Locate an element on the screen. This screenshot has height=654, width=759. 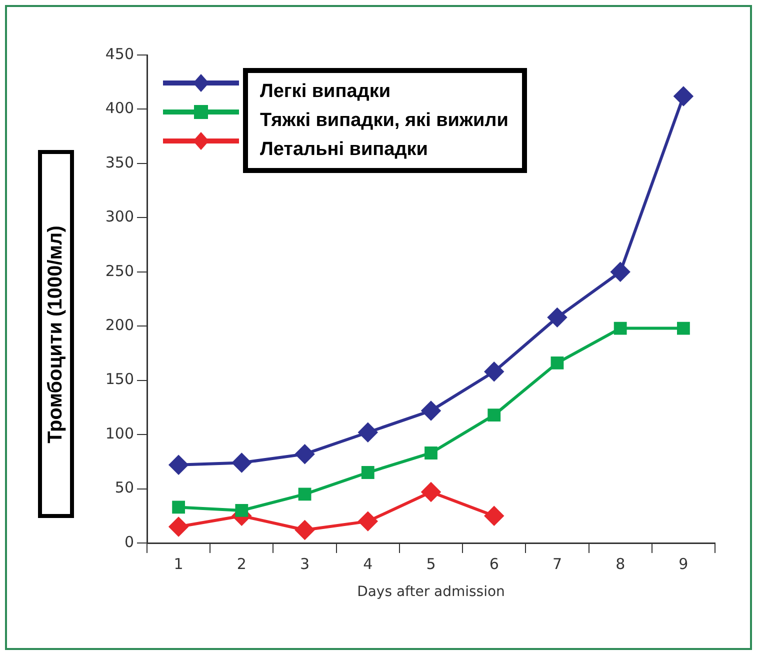
x-tick-label: 2 is located at coordinates (241, 563).